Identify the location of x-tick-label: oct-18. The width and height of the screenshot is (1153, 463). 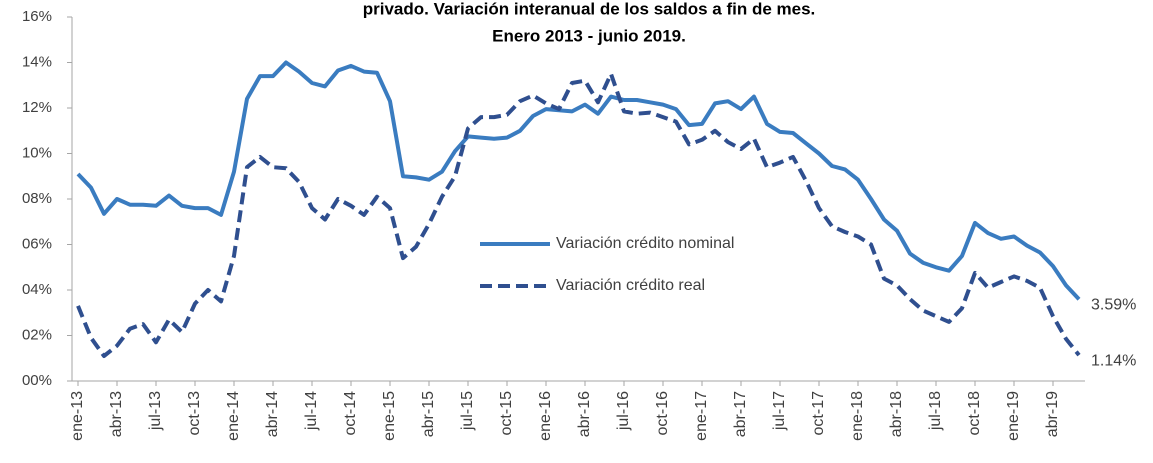
(974, 413).